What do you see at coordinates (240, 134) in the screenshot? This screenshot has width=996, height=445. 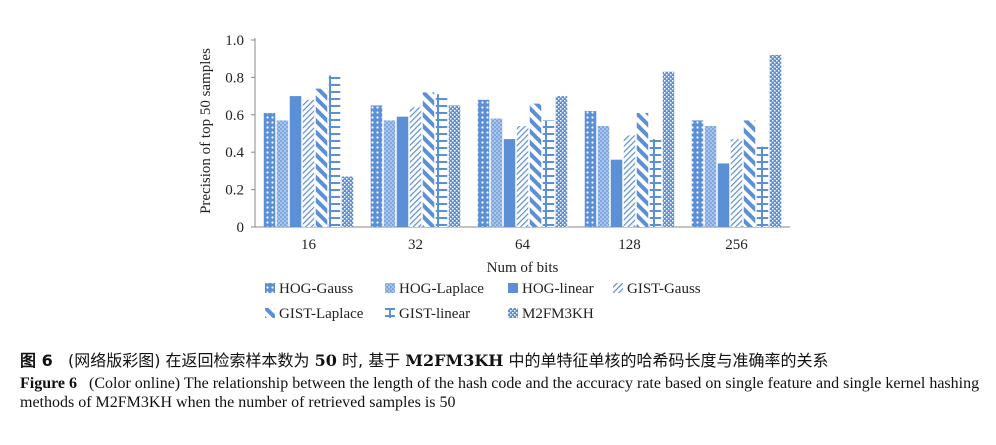 I see `y-tick-labels: 0 0.2 0.4 0.6 0.8 1.0` at bounding box center [240, 134].